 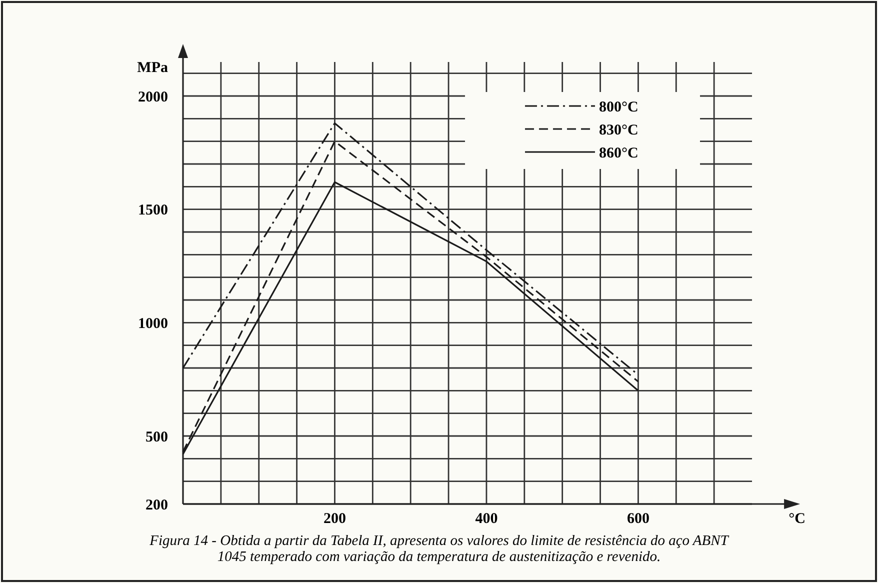 What do you see at coordinates (797, 519) in the screenshot?
I see `x-axis-title: °C` at bounding box center [797, 519].